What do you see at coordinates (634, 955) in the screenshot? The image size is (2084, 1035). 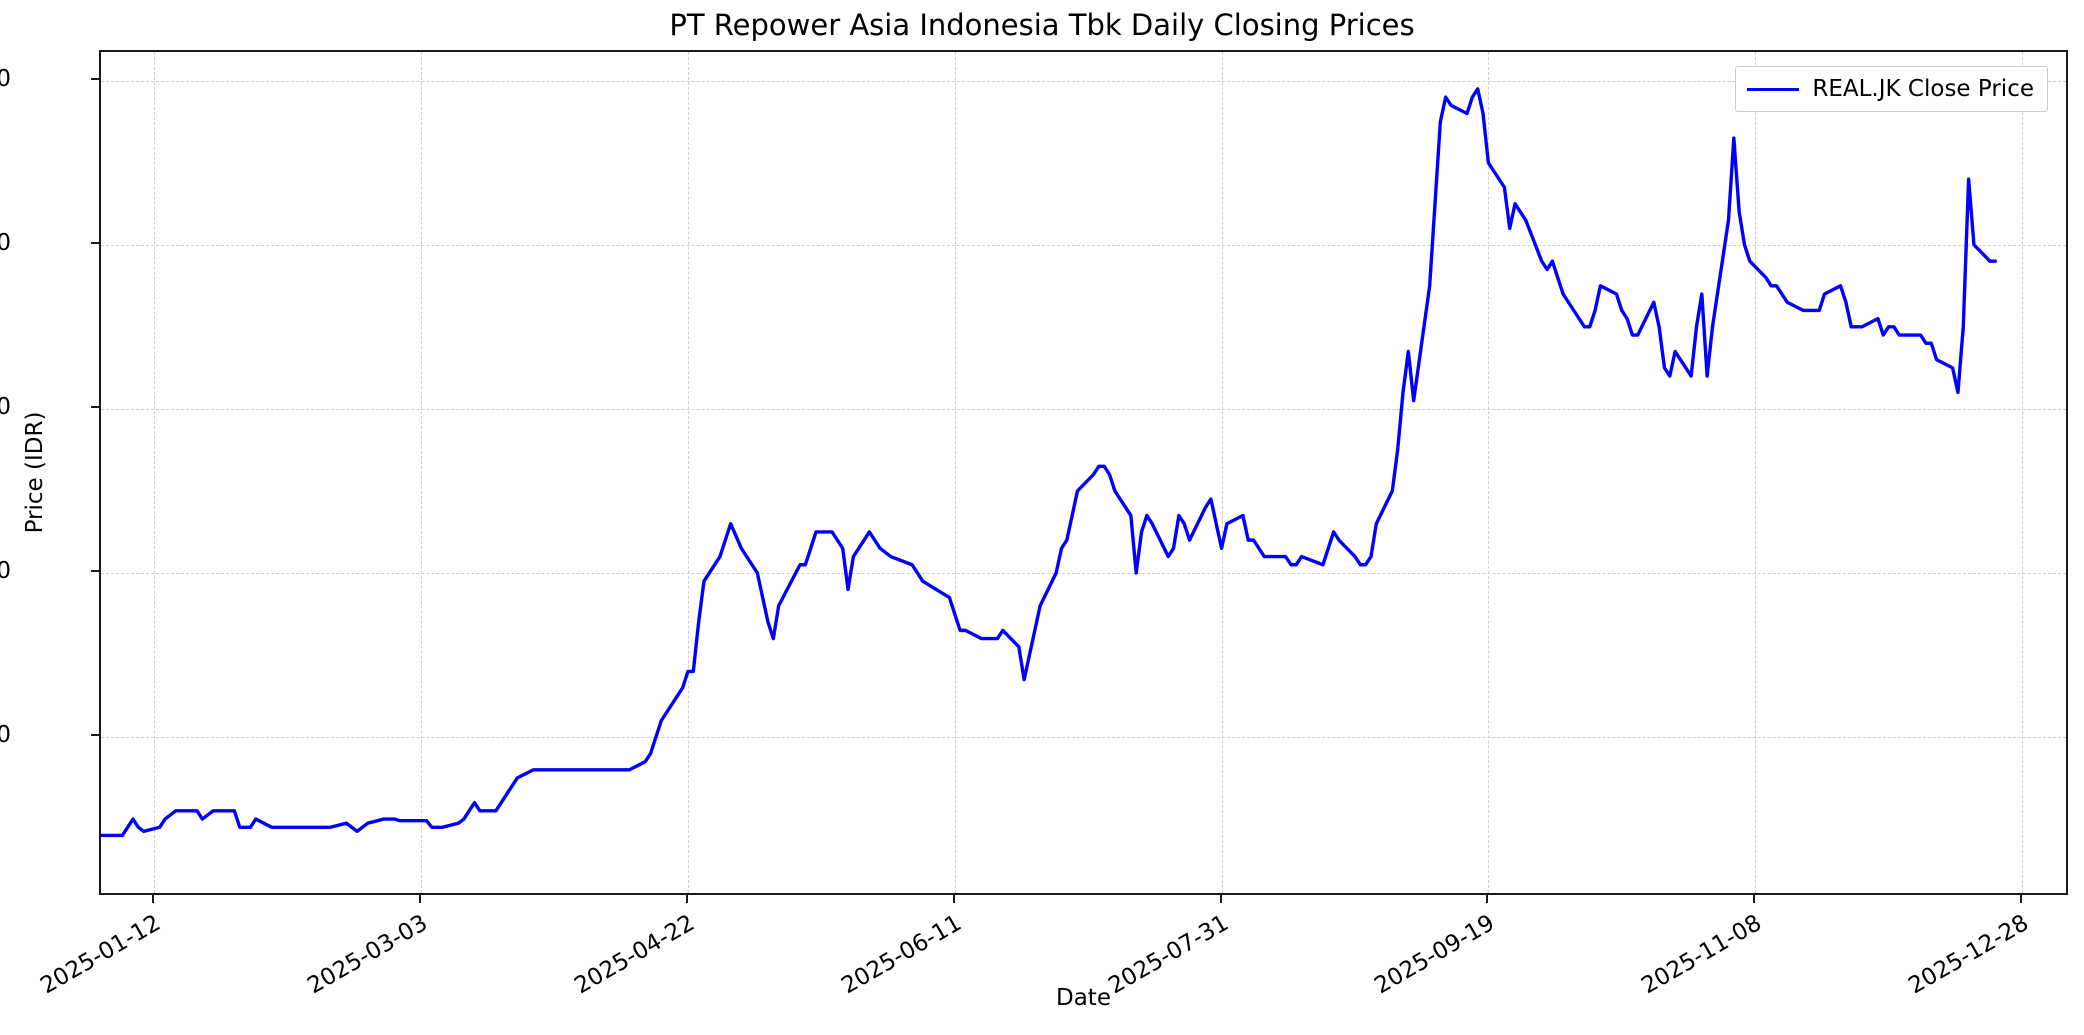 I see `x-tick-label: 2025-04-22` at bounding box center [634, 955].